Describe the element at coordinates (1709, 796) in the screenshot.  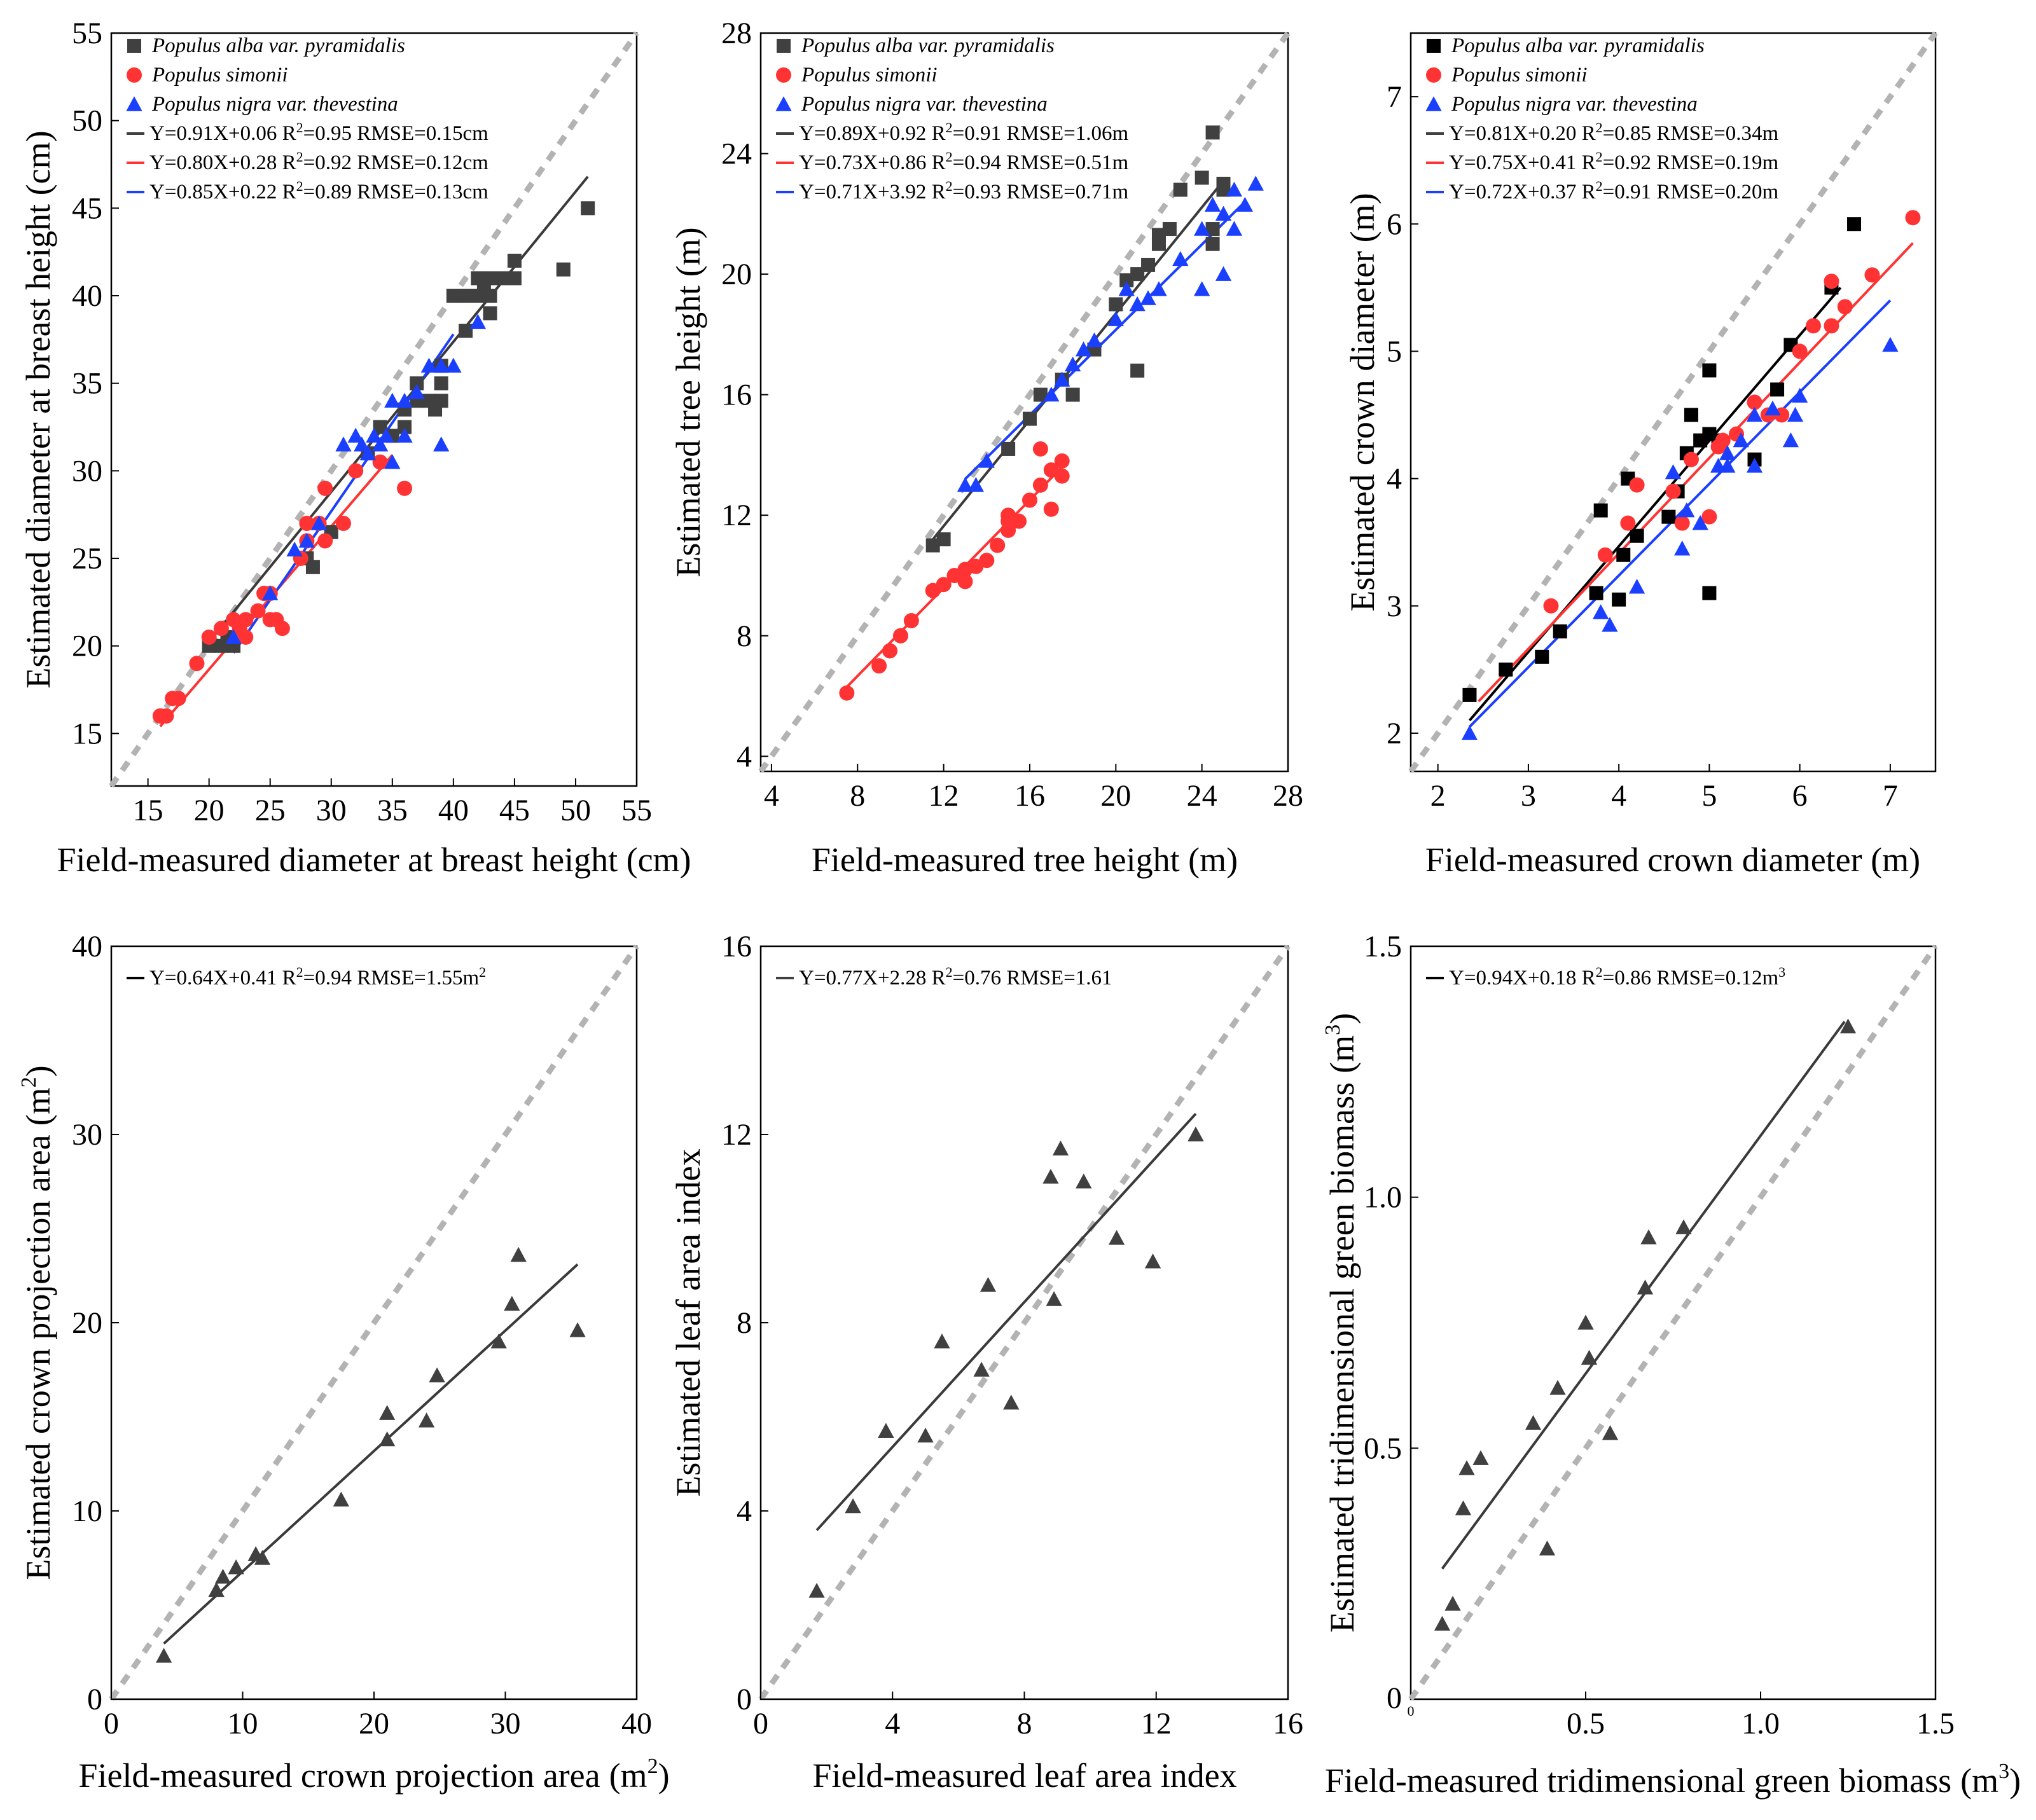
I see `x-tick-label: 5` at that location.